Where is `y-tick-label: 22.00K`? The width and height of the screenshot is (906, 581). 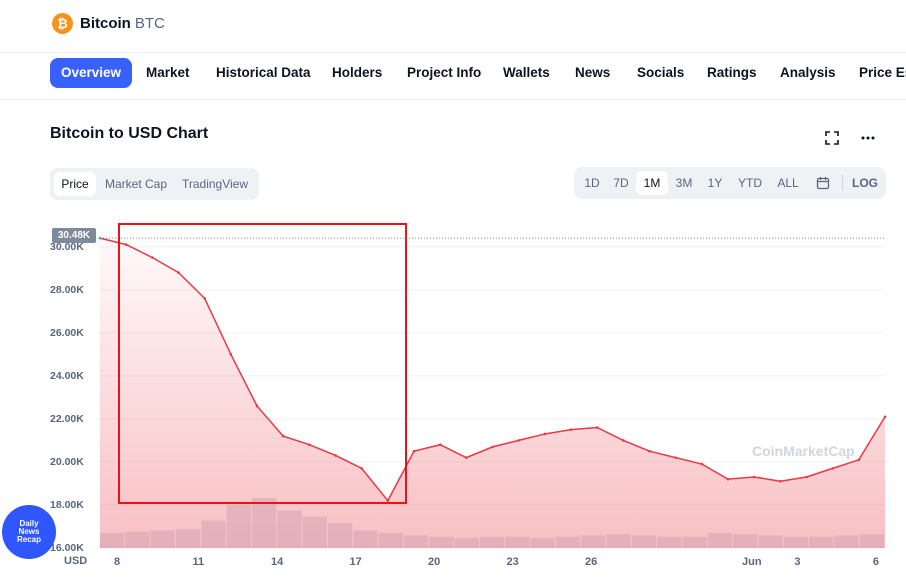 y-tick-label: 22.00K is located at coordinates (67, 418).